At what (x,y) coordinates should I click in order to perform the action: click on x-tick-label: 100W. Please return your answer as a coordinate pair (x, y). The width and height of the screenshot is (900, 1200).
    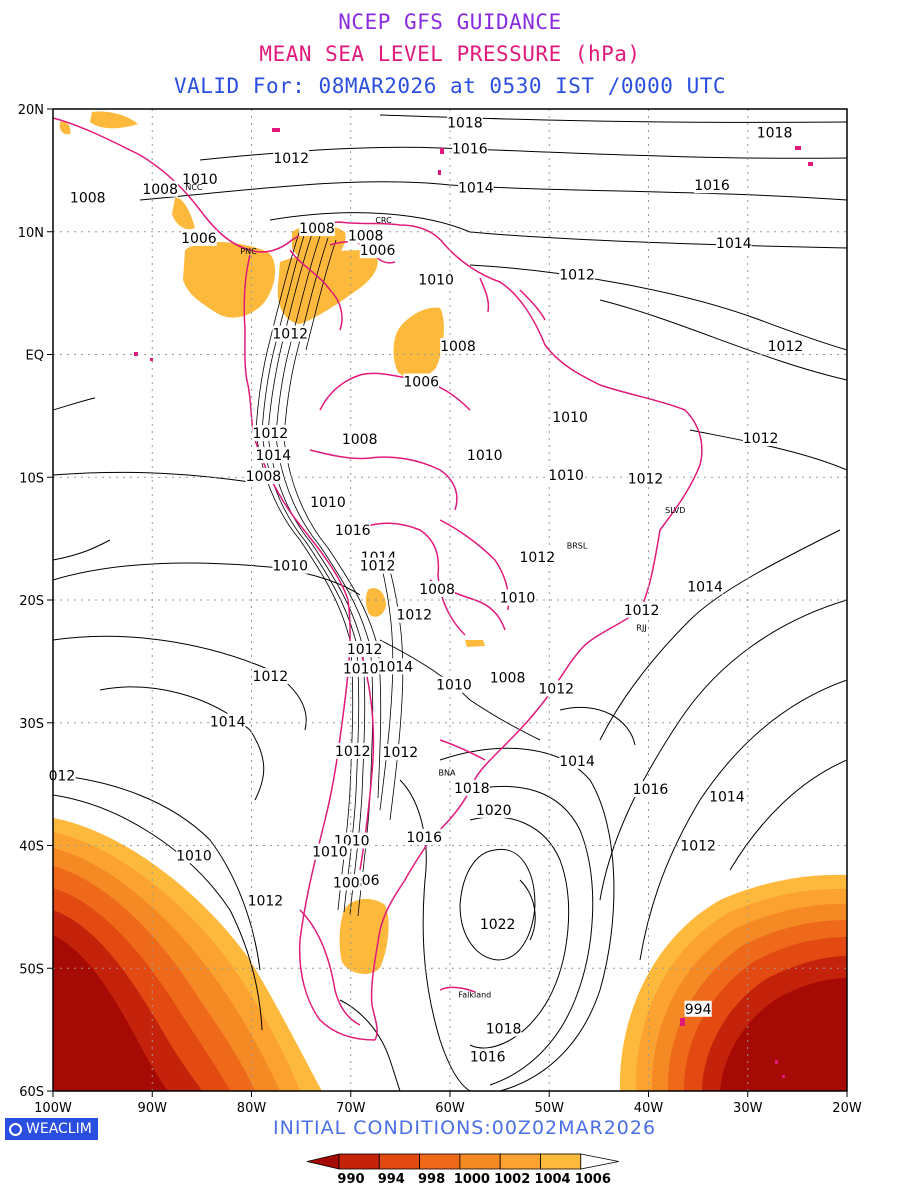
    Looking at the image, I should click on (53, 1108).